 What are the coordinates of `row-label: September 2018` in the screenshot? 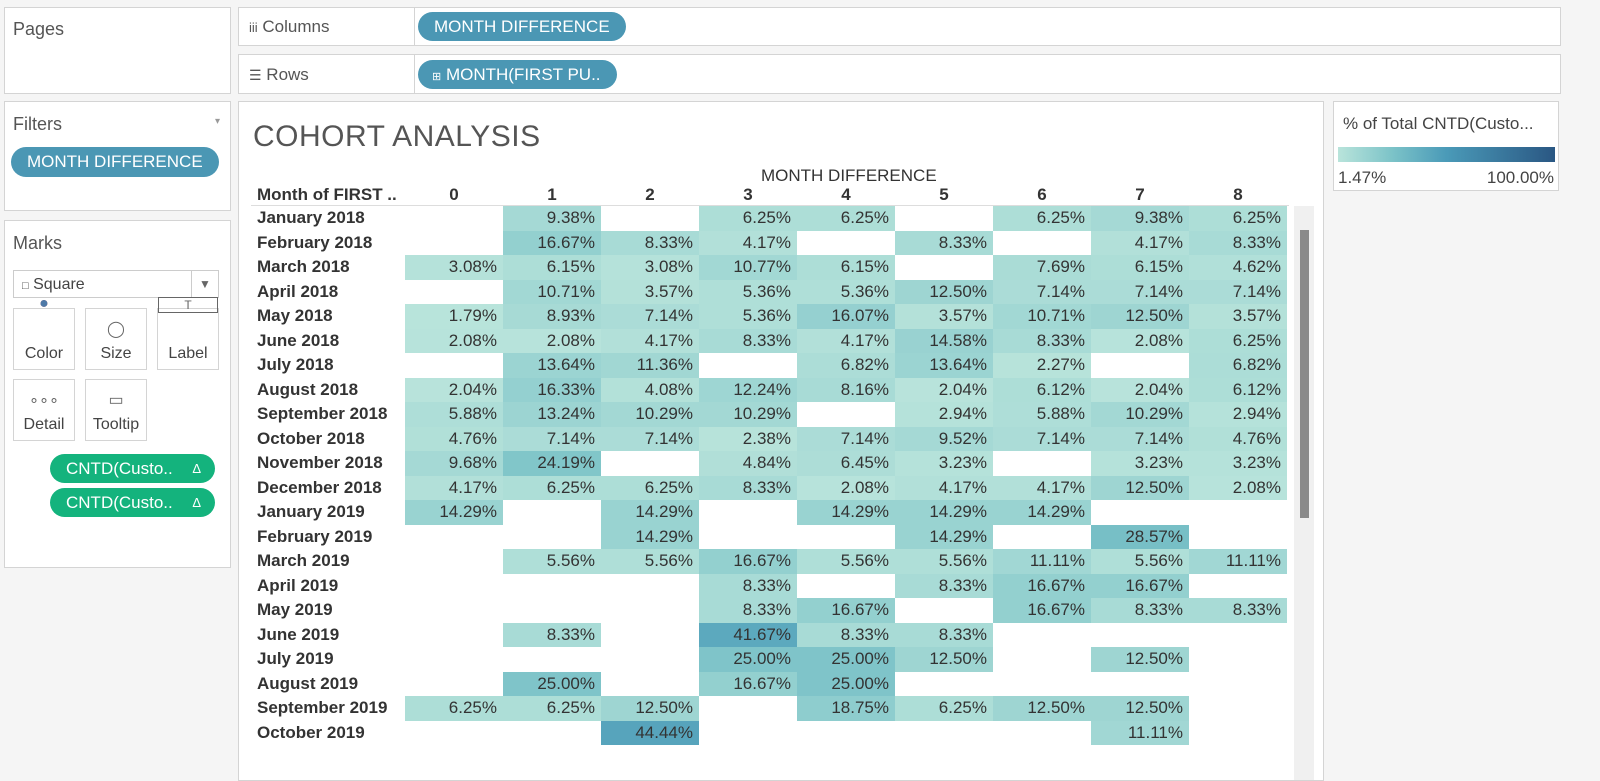 It's located at (322, 413).